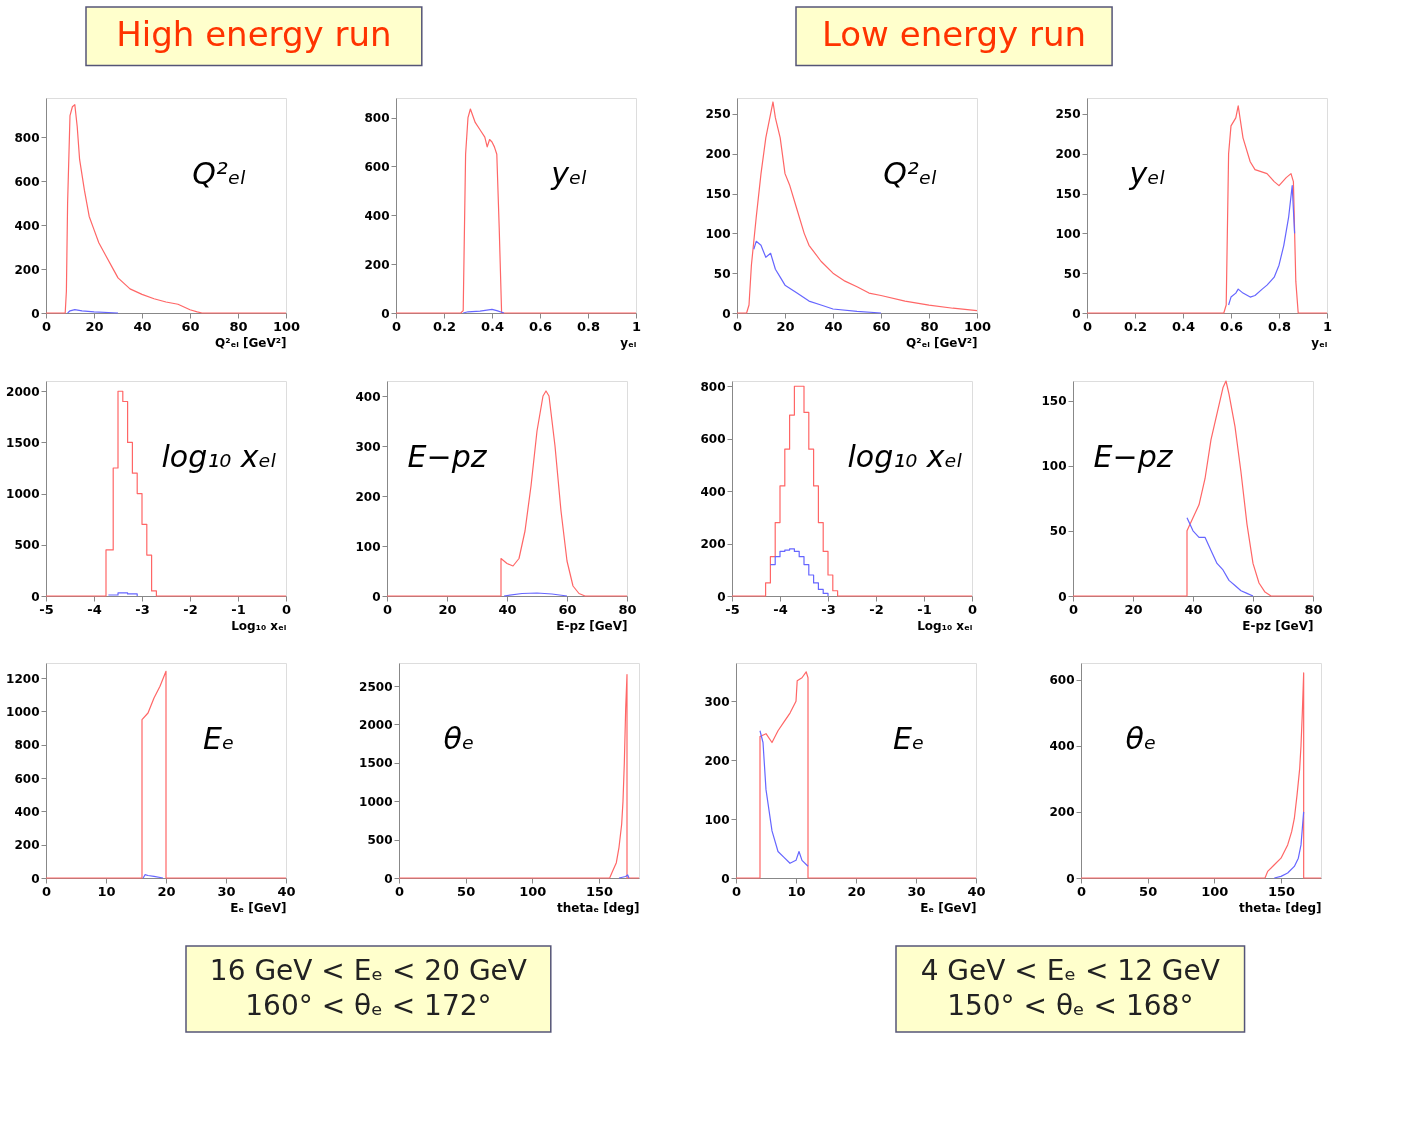 This screenshot has height=1144, width=1414. Describe the element at coordinates (1070, 1005) in the screenshot. I see `text: 150° < θₑ < 168°` at that location.